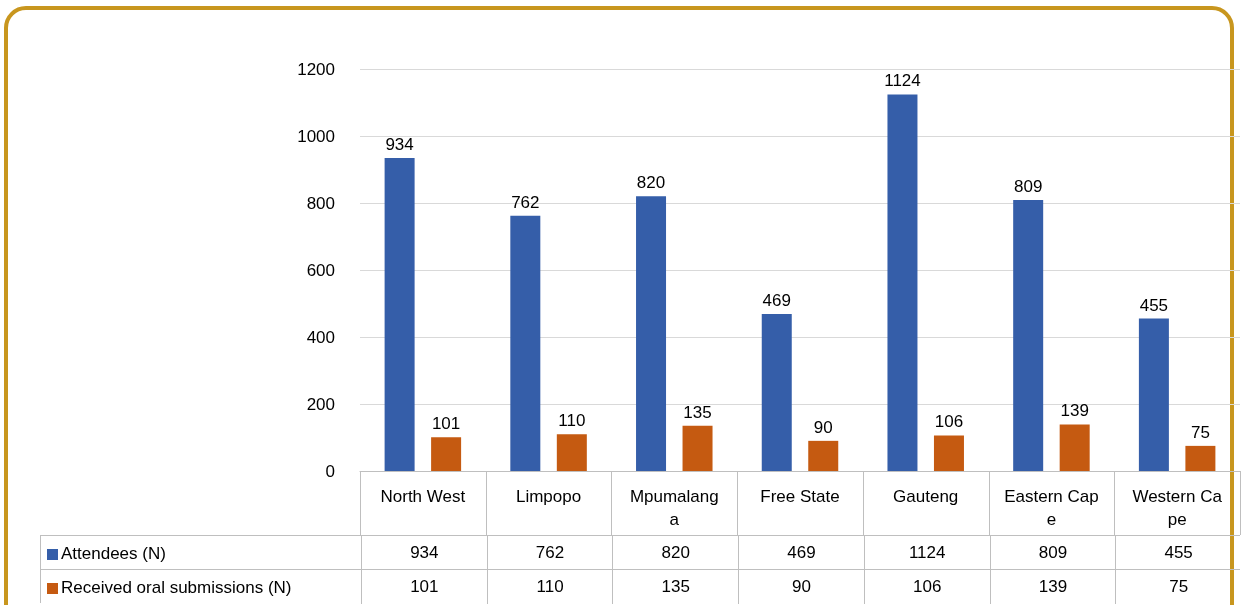 This screenshot has width=1242, height=605. What do you see at coordinates (549, 587) in the screenshot?
I see `data-label: 110` at bounding box center [549, 587].